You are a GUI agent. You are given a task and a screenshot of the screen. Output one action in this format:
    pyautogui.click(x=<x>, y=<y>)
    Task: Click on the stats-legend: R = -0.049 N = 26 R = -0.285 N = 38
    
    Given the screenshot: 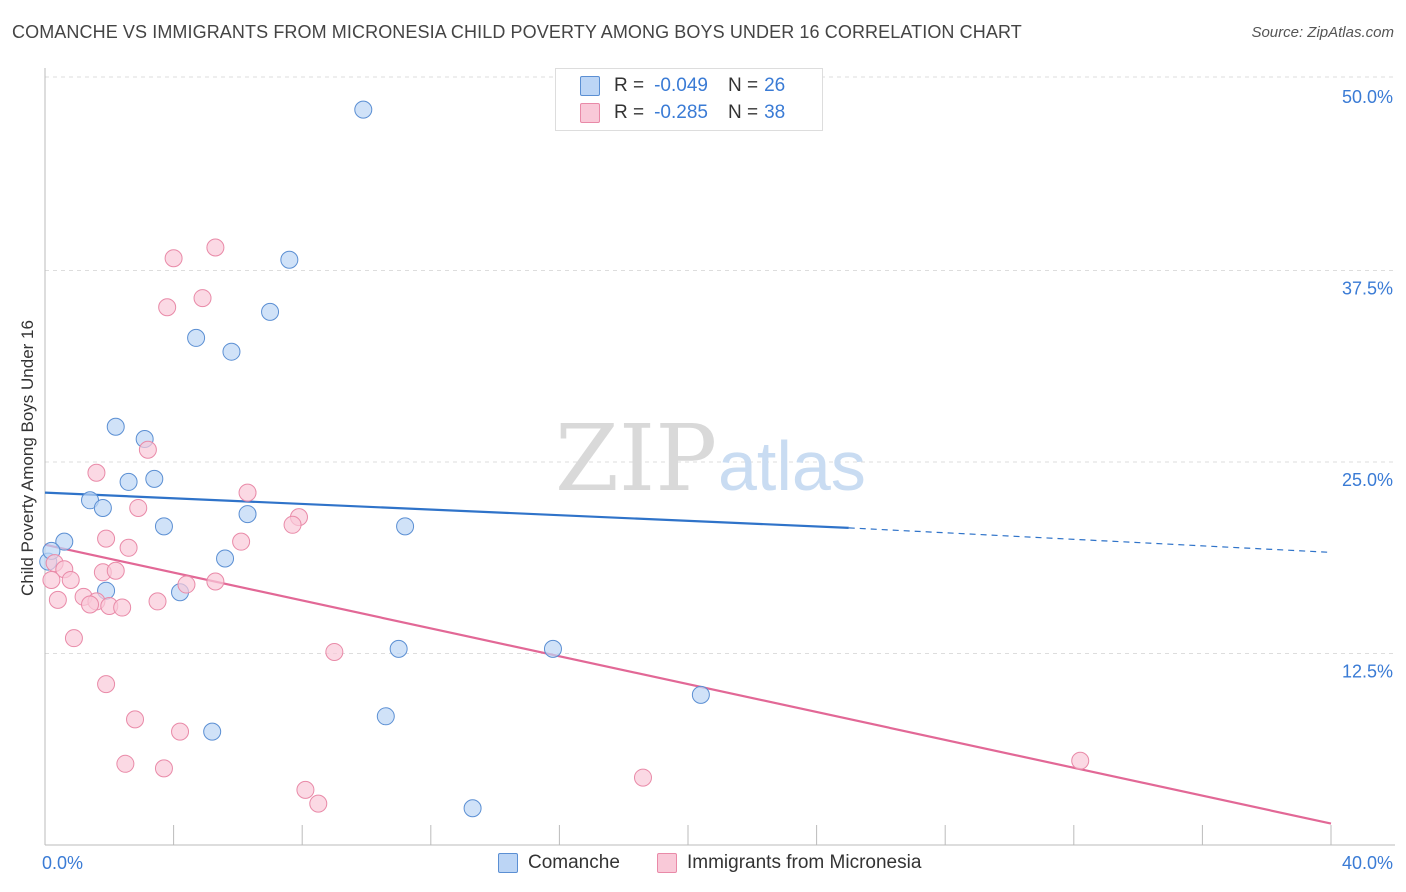 What is the action you would take?
    pyautogui.click(x=689, y=99)
    